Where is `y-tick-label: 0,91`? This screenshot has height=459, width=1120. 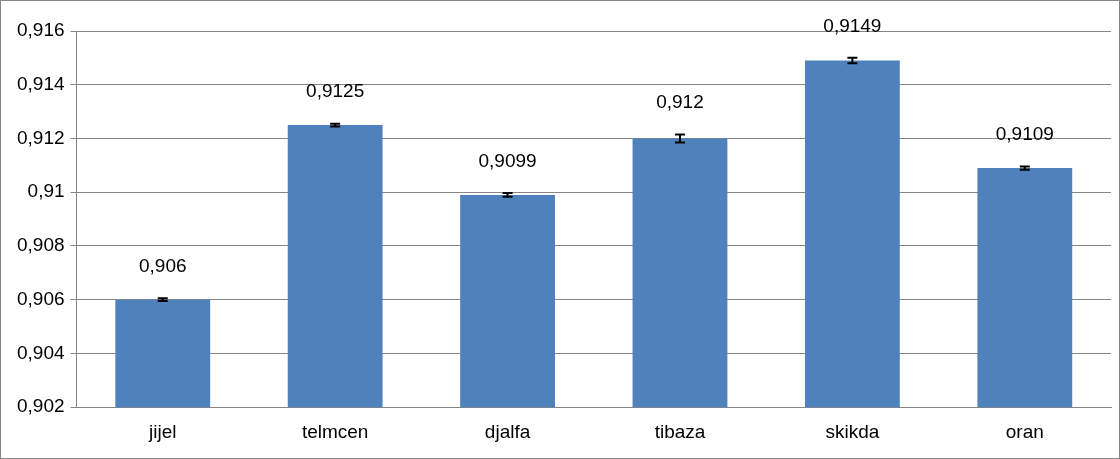
y-tick-label: 0,91 is located at coordinates (46, 191).